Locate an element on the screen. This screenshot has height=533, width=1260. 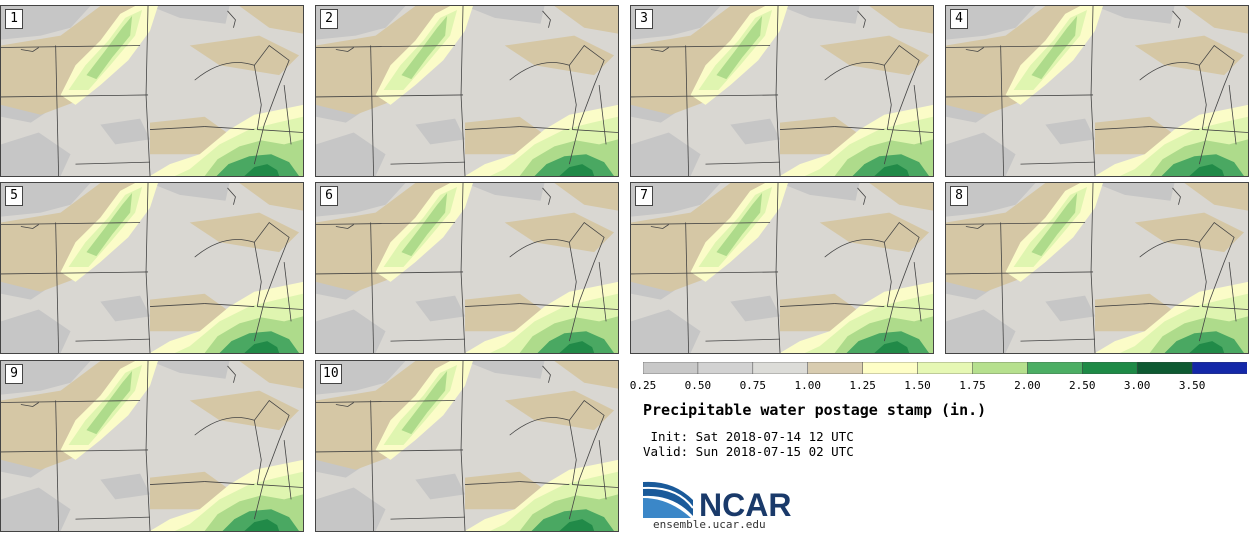
svg-text: NCAR is located at coordinates (745, 503).